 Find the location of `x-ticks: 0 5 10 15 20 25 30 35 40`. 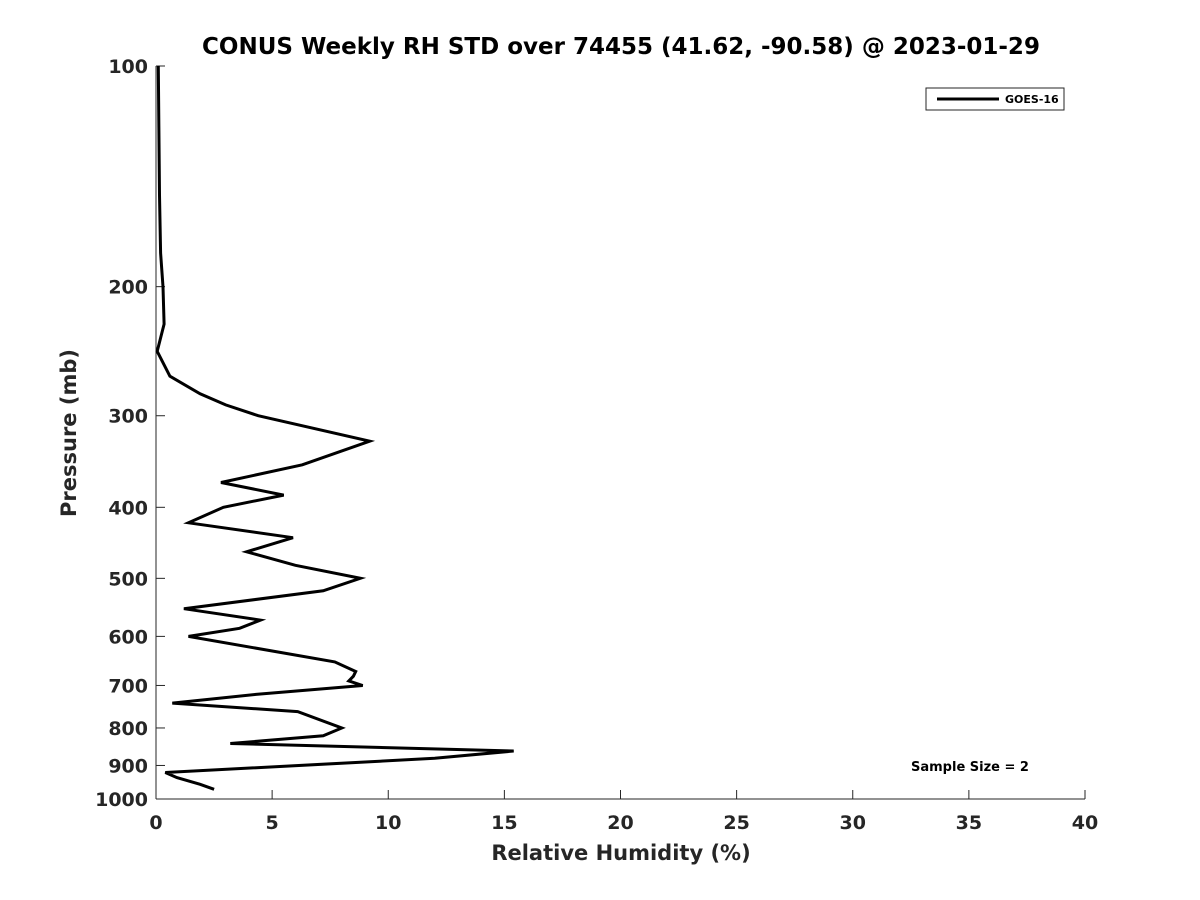

x-ticks: 0 5 10 15 20 25 30 35 40 is located at coordinates (623, 812).